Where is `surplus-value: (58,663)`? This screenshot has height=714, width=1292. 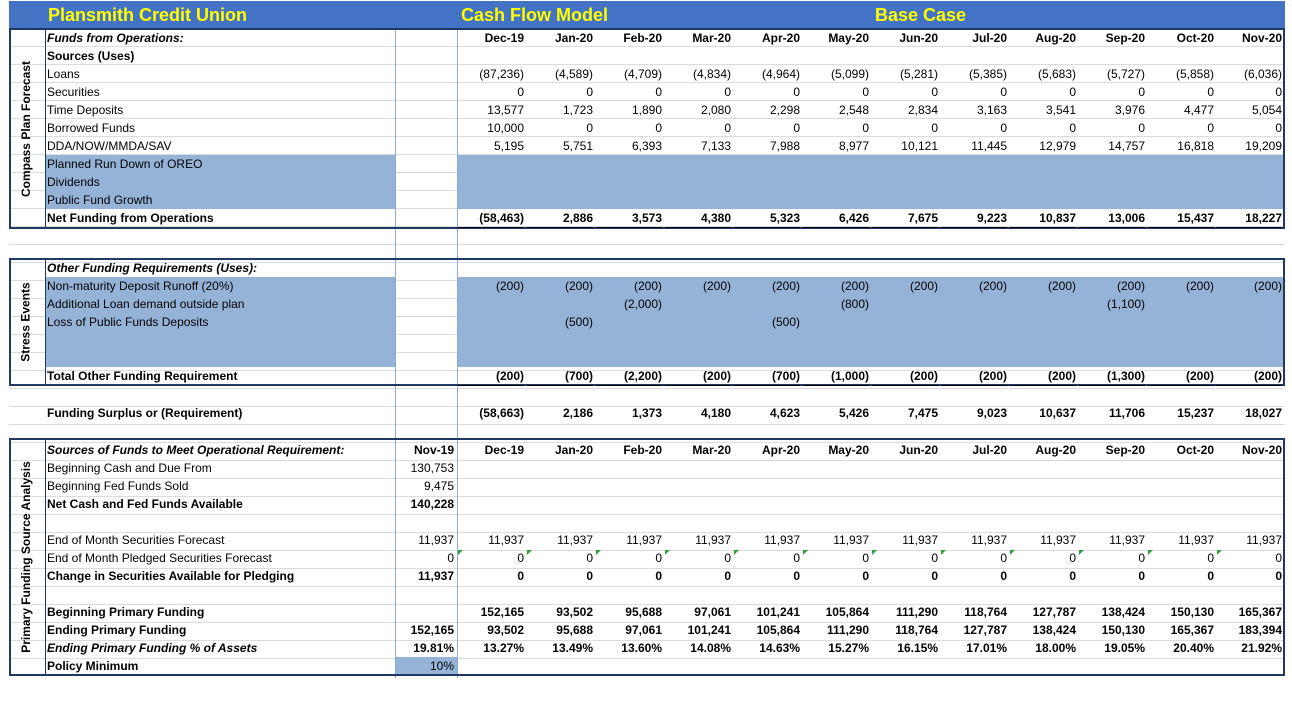 surplus-value: (58,663) is located at coordinates (501, 413).